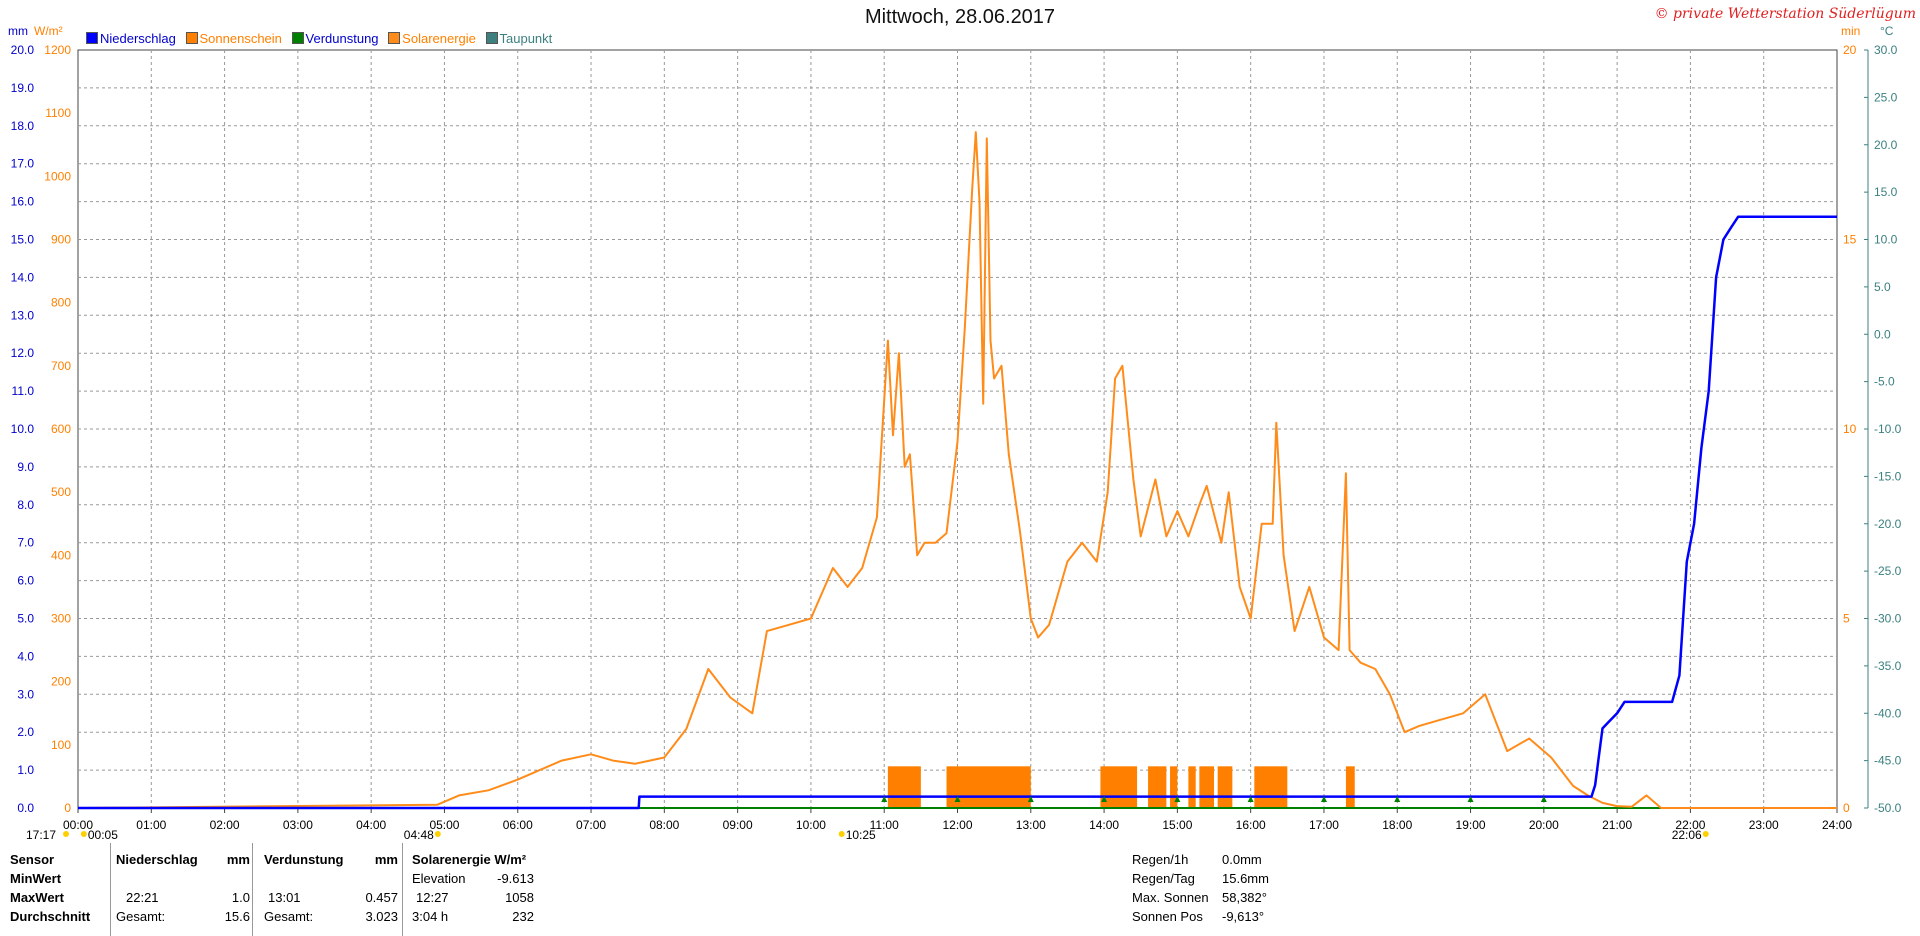 The width and height of the screenshot is (1920, 936). I want to click on y-tick-label-mm: 7.0, so click(25, 543).